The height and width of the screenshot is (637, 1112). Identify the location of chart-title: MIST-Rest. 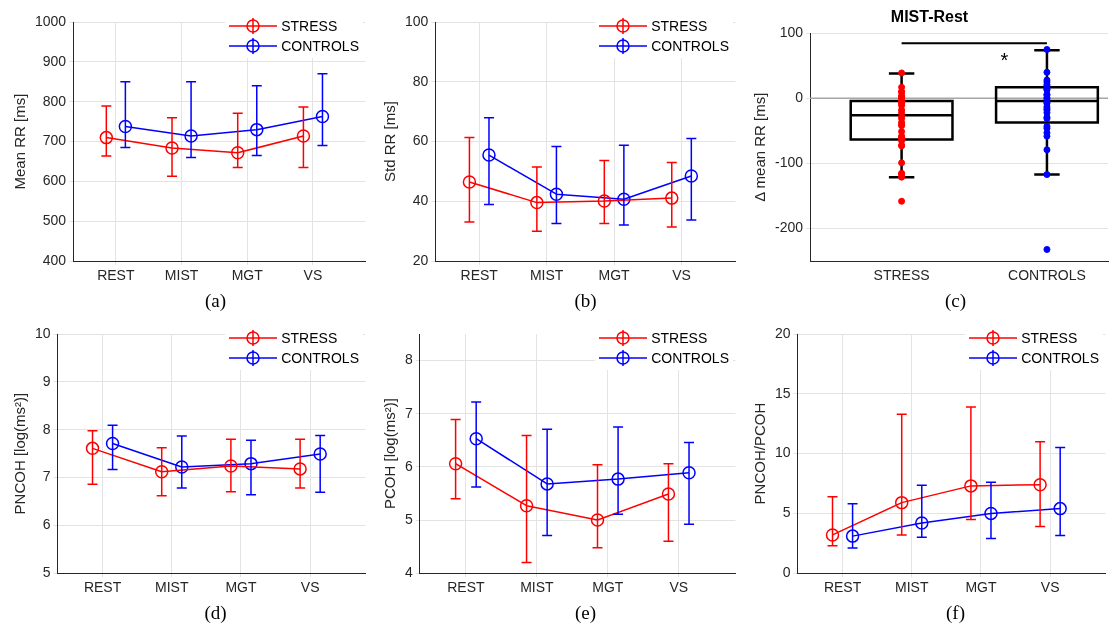
(929, 17).